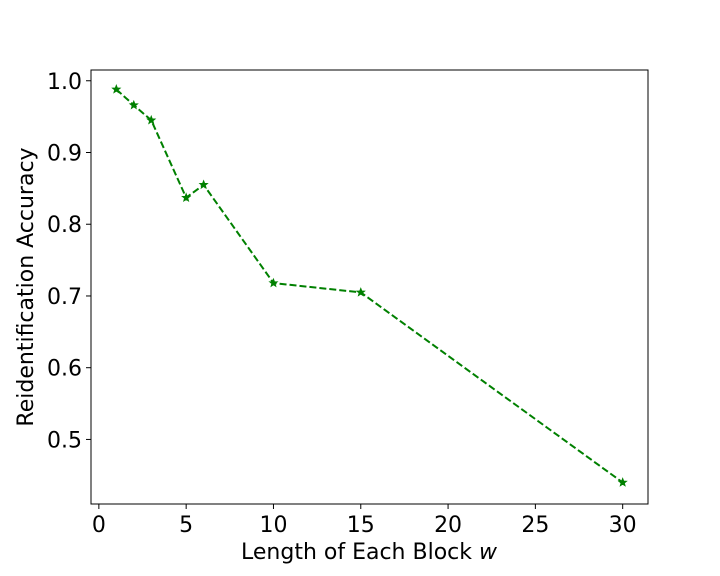 The width and height of the screenshot is (720, 576). What do you see at coordinates (623, 525) in the screenshot?
I see `x-tick-label: 30` at bounding box center [623, 525].